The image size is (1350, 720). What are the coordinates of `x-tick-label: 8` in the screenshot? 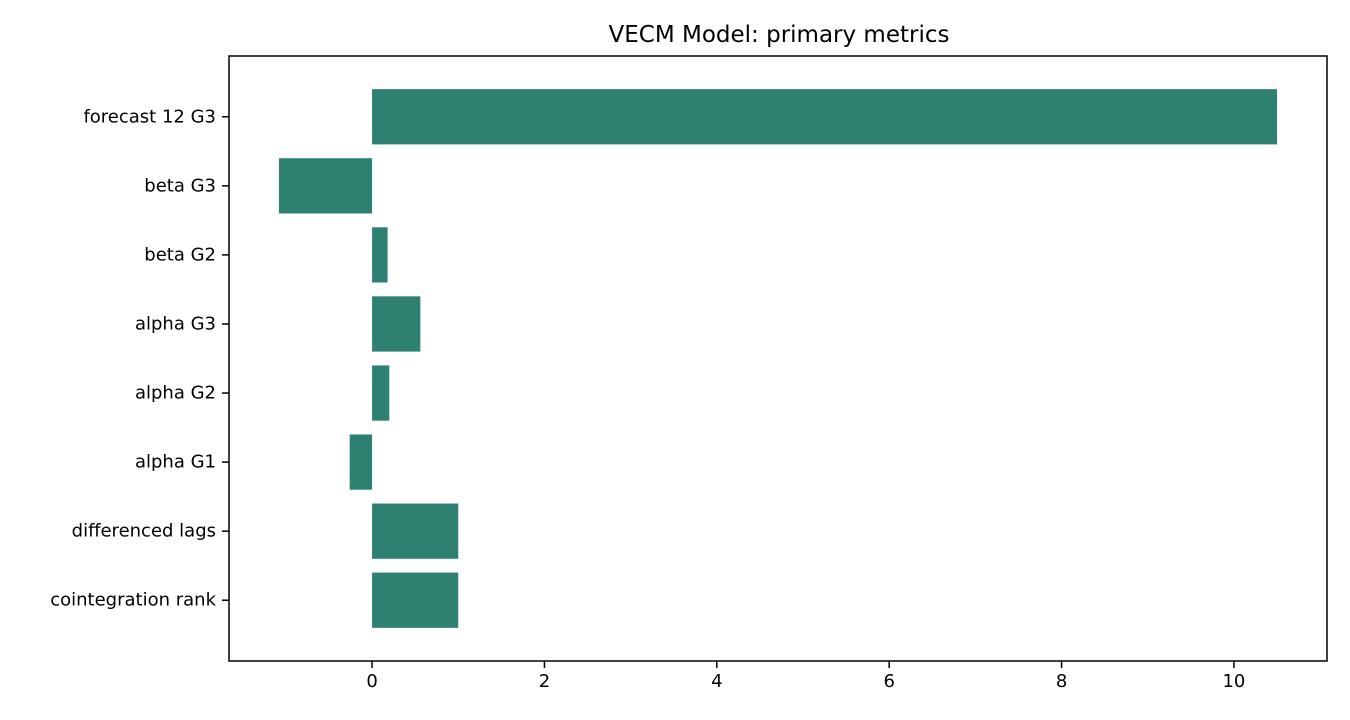 It's located at (1061, 681).